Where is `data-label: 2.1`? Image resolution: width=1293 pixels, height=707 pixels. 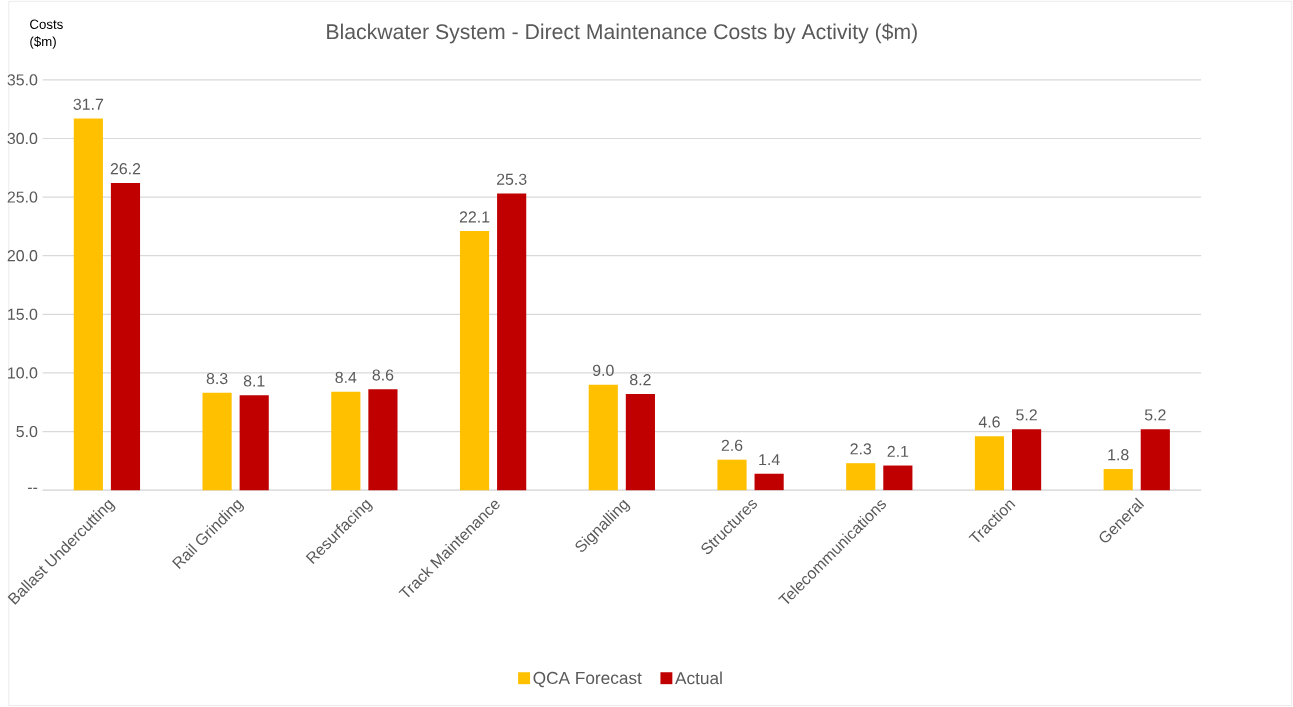 data-label: 2.1 is located at coordinates (898, 451).